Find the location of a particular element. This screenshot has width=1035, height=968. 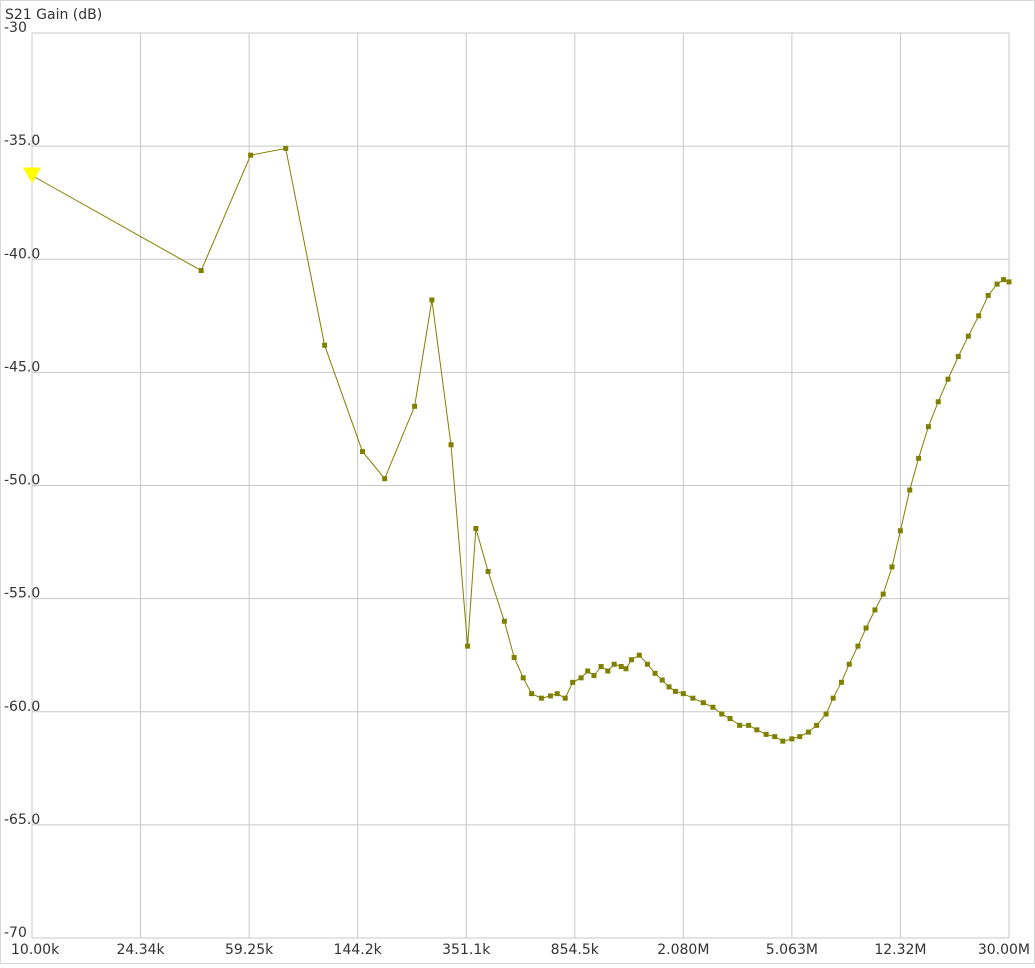

x-tick-label: 10.00k is located at coordinates (35, 950).